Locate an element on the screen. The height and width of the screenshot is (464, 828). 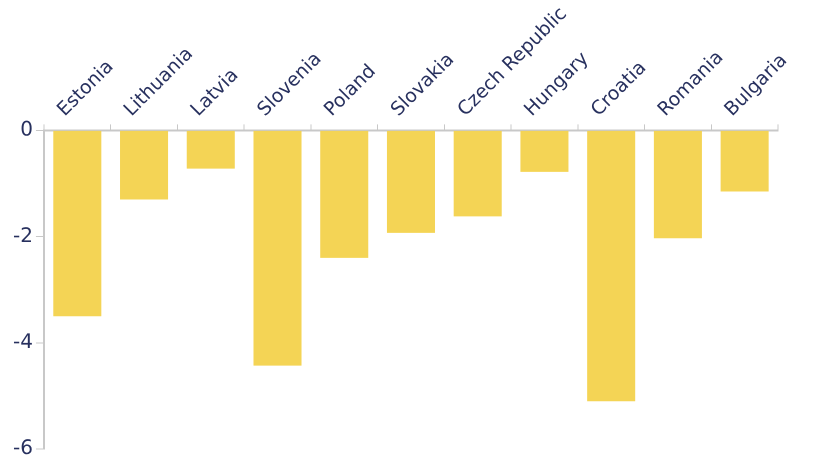
y-tick-label: -4 is located at coordinates (22, 341).